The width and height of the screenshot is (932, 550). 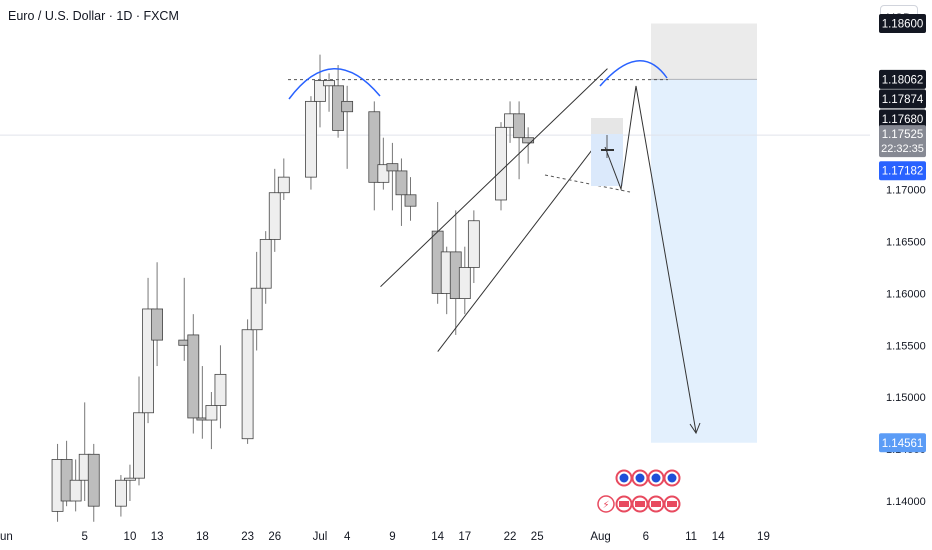 I want to click on x-tick-label: 19, so click(x=763, y=537).